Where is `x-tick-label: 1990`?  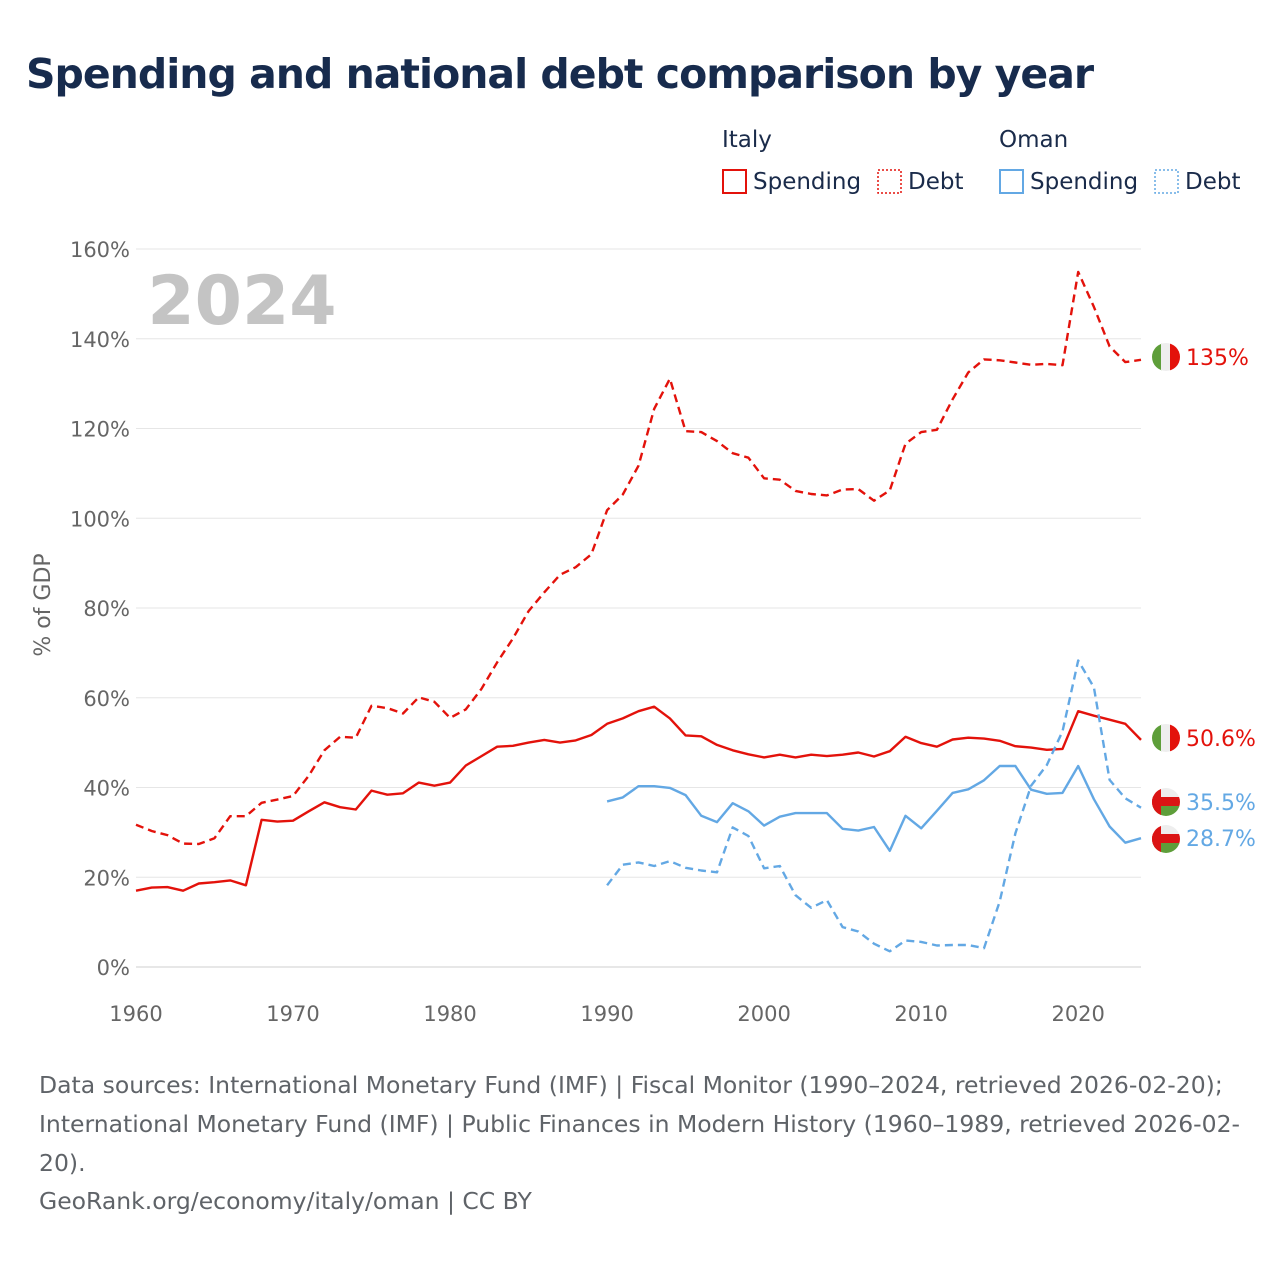 x-tick-label: 1990 is located at coordinates (606, 1014).